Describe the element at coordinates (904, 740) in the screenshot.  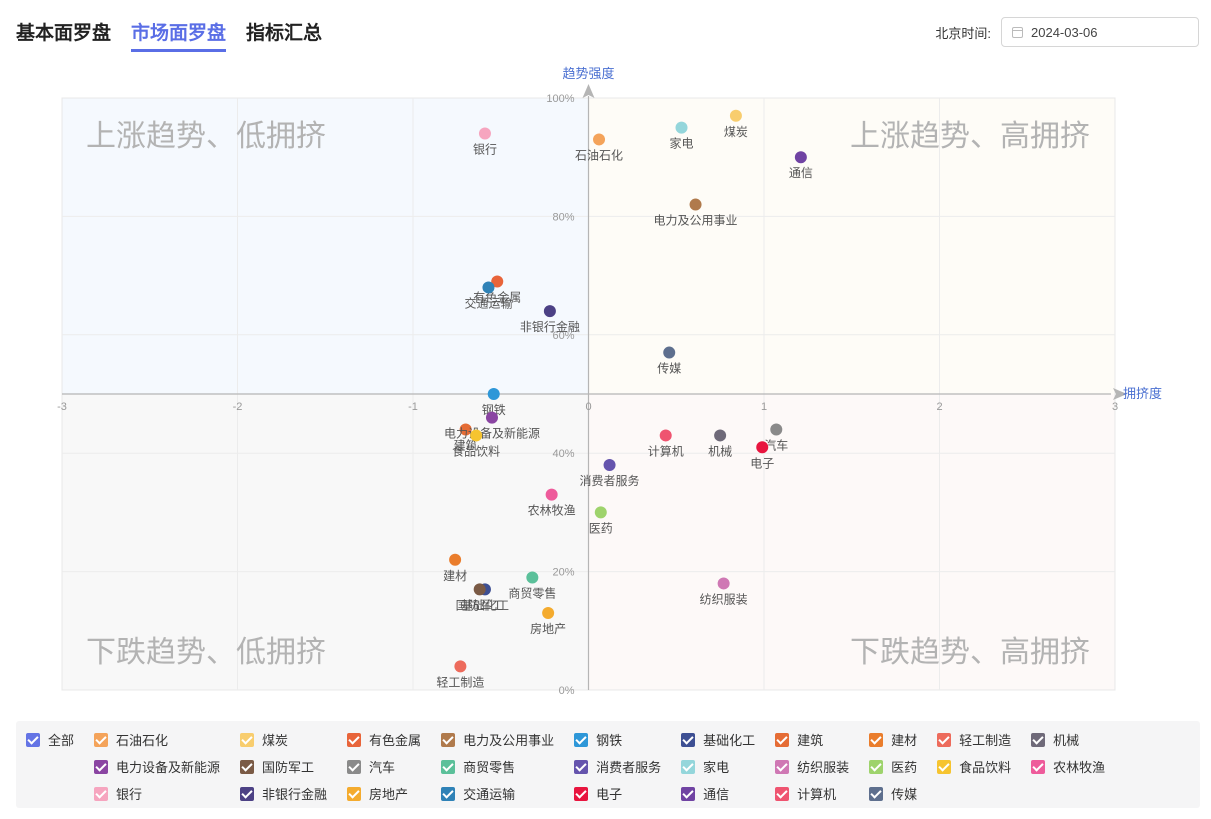
I see `legend-item-label: 建材` at that location.